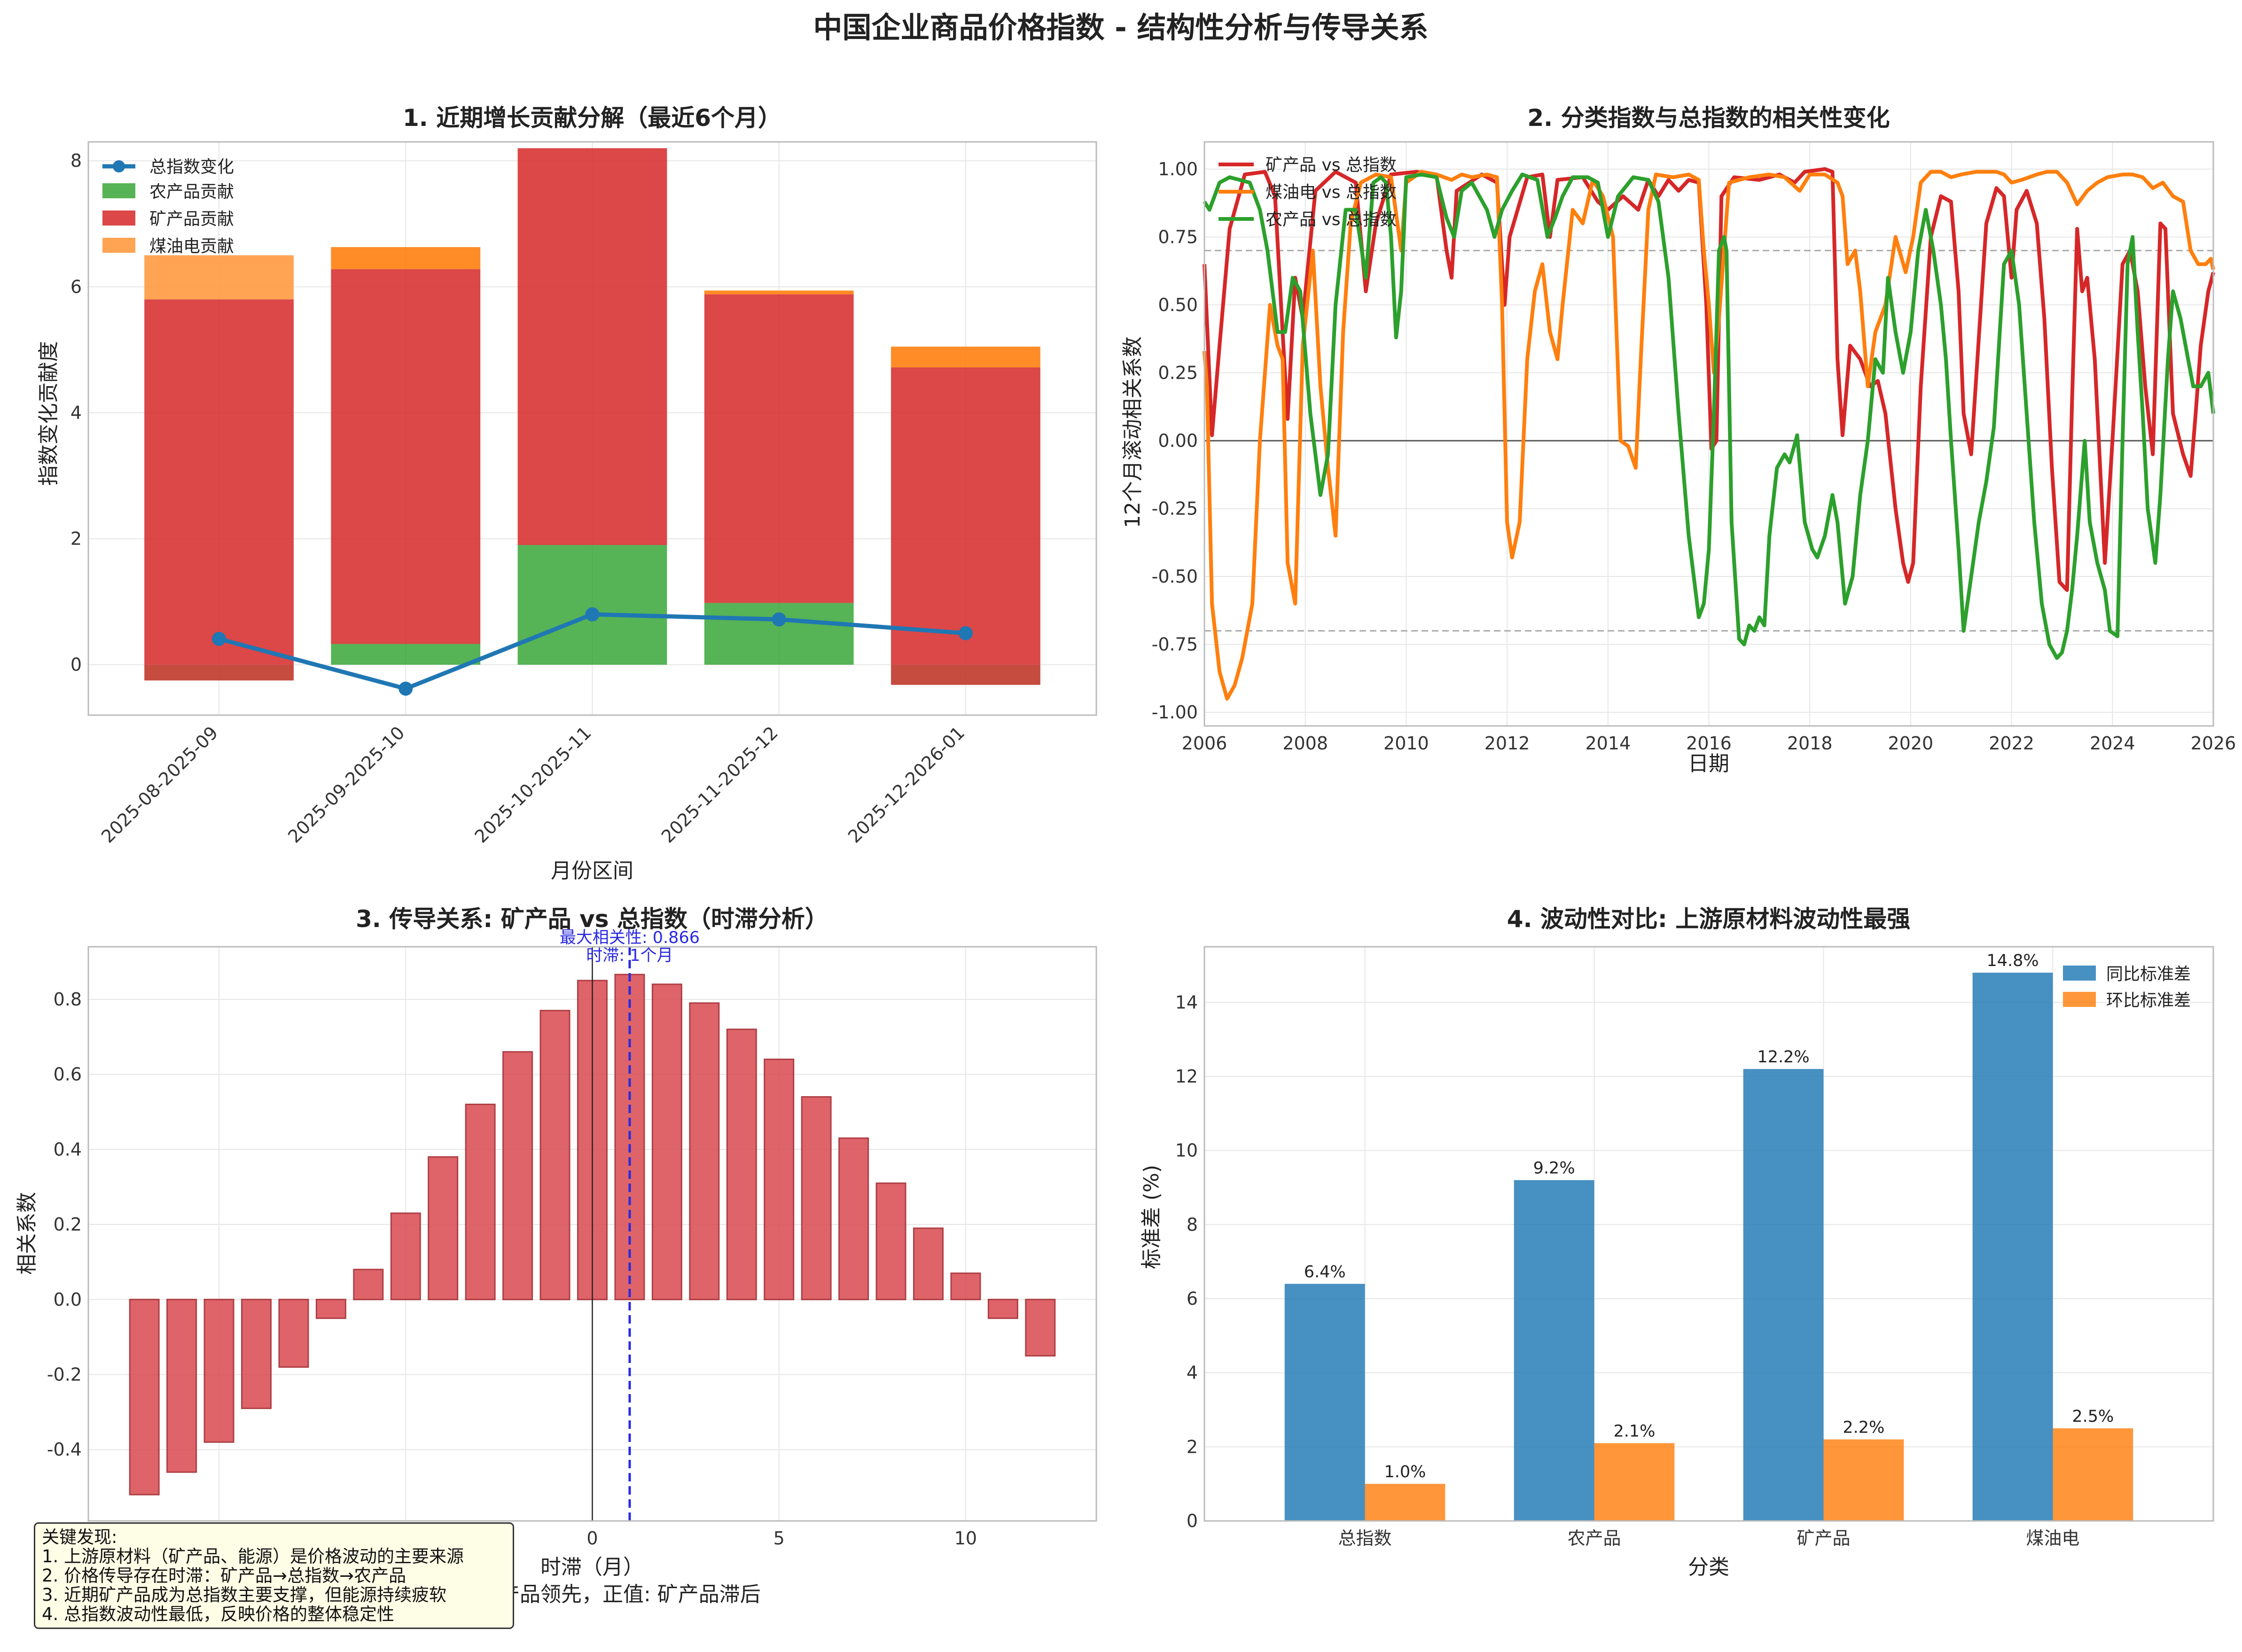 This screenshot has width=2242, height=1652. I want to click on rolling-correlation-y-axis-label: 12个月滚动相关系数, so click(1133, 432).